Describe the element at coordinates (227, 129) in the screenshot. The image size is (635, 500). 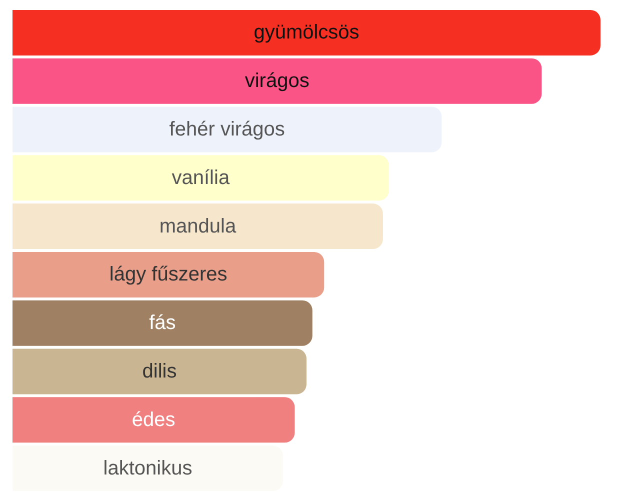
I see `y-tick-label: fehér virágos` at that location.